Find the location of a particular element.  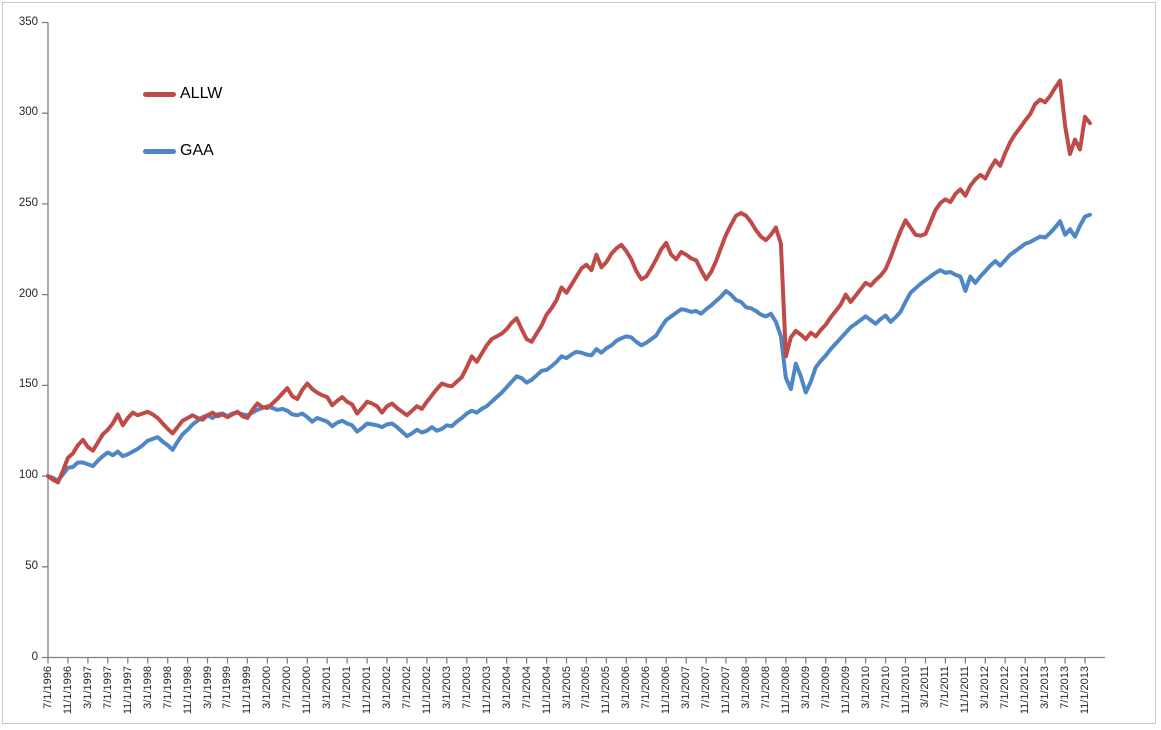

x-tick-label: 7/1/1998 is located at coordinates (167, 687).